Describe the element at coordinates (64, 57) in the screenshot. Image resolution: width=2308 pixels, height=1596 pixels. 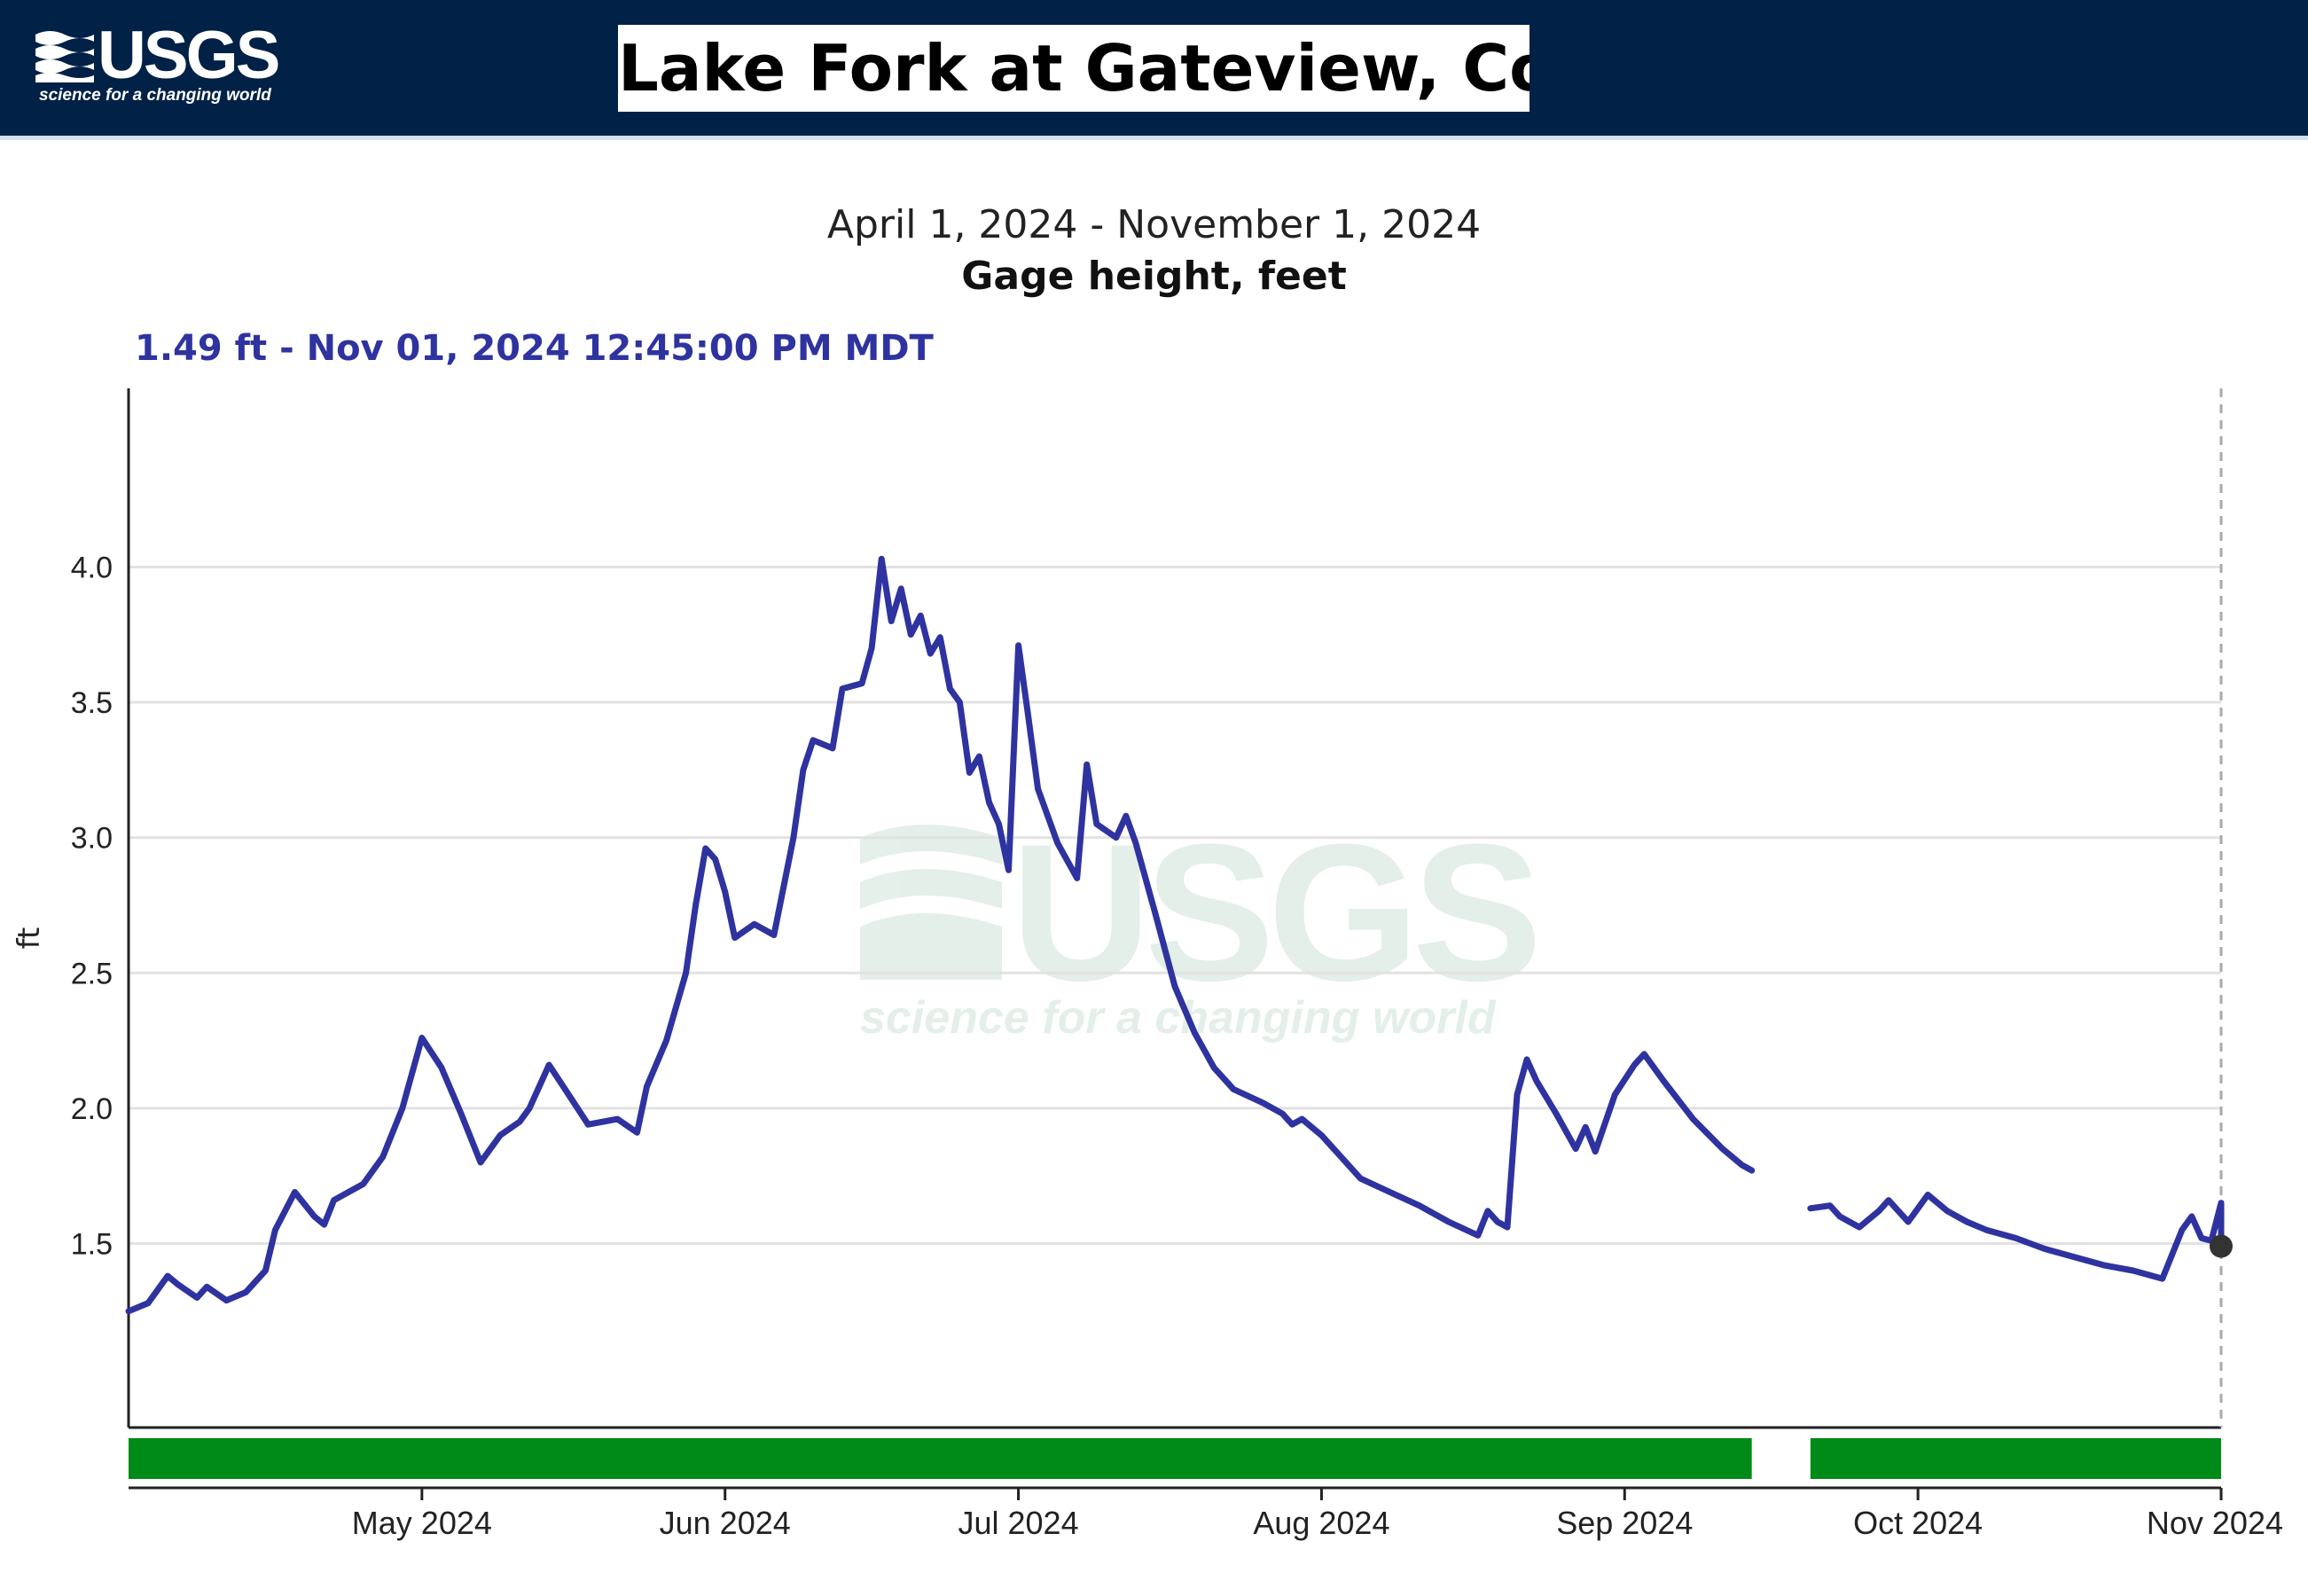
I see `usgs-waves-icon` at that location.